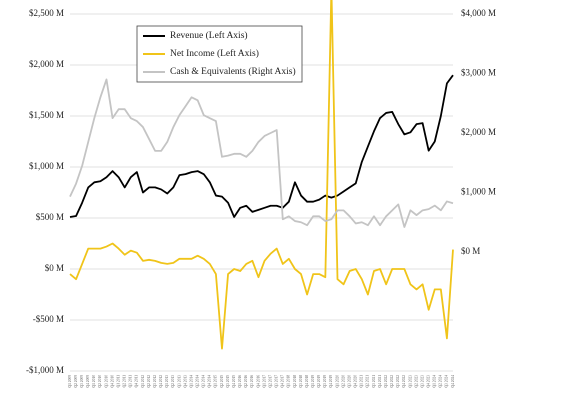  Describe the element at coordinates (46, 64) in the screenshot. I see `y-tick-label: $2,000 M` at that location.